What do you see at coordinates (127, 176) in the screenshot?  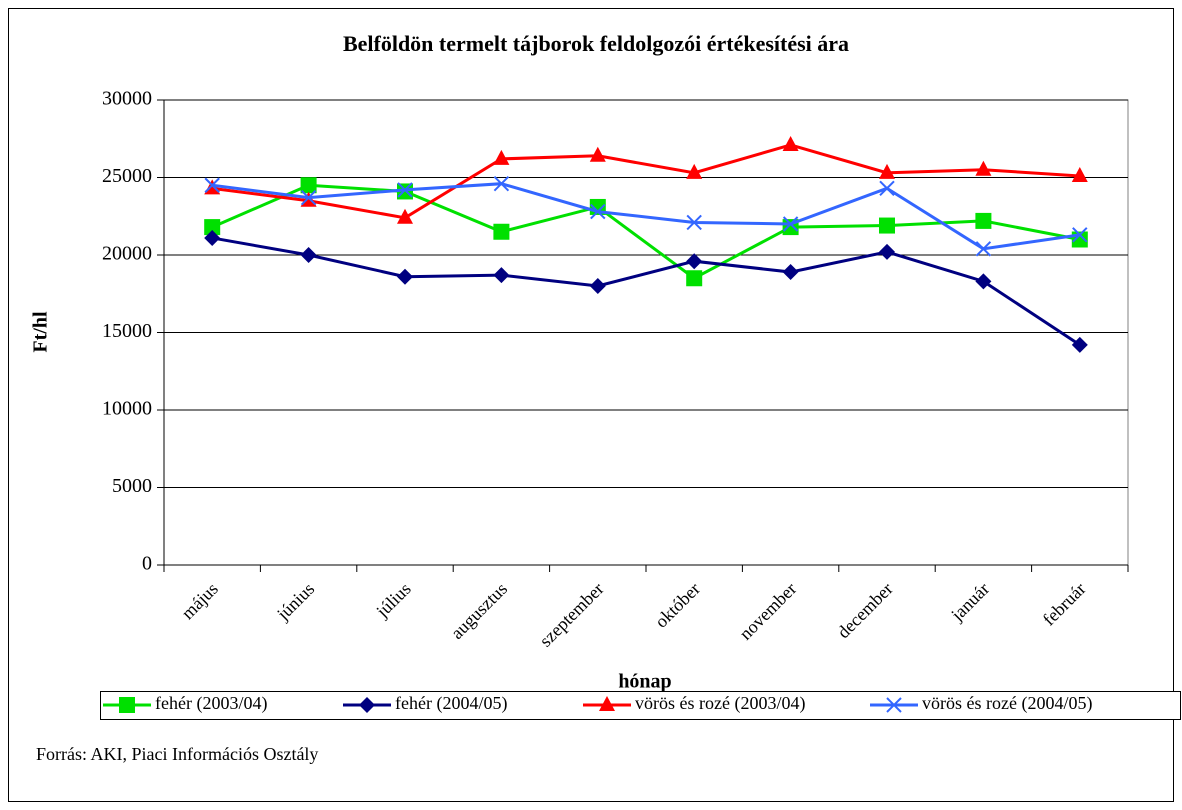 I see `y-tick-label: 25000` at bounding box center [127, 176].